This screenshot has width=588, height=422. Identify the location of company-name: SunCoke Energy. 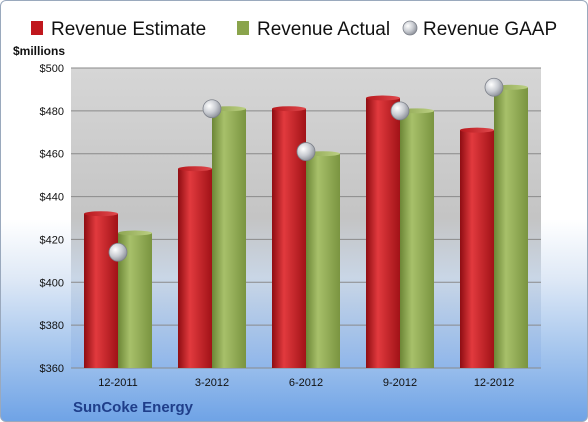
(133, 407).